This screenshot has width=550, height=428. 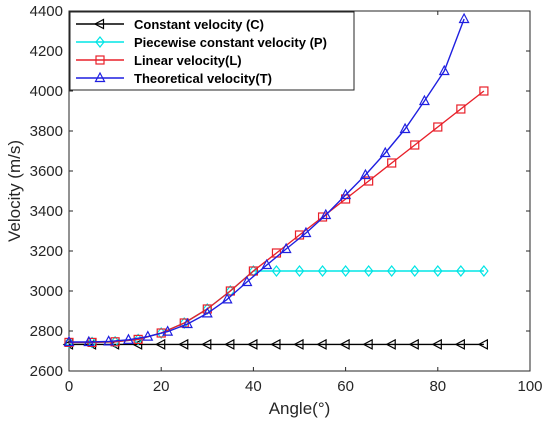 What do you see at coordinates (253, 386) in the screenshot?
I see `x-tick-label: 40` at bounding box center [253, 386].